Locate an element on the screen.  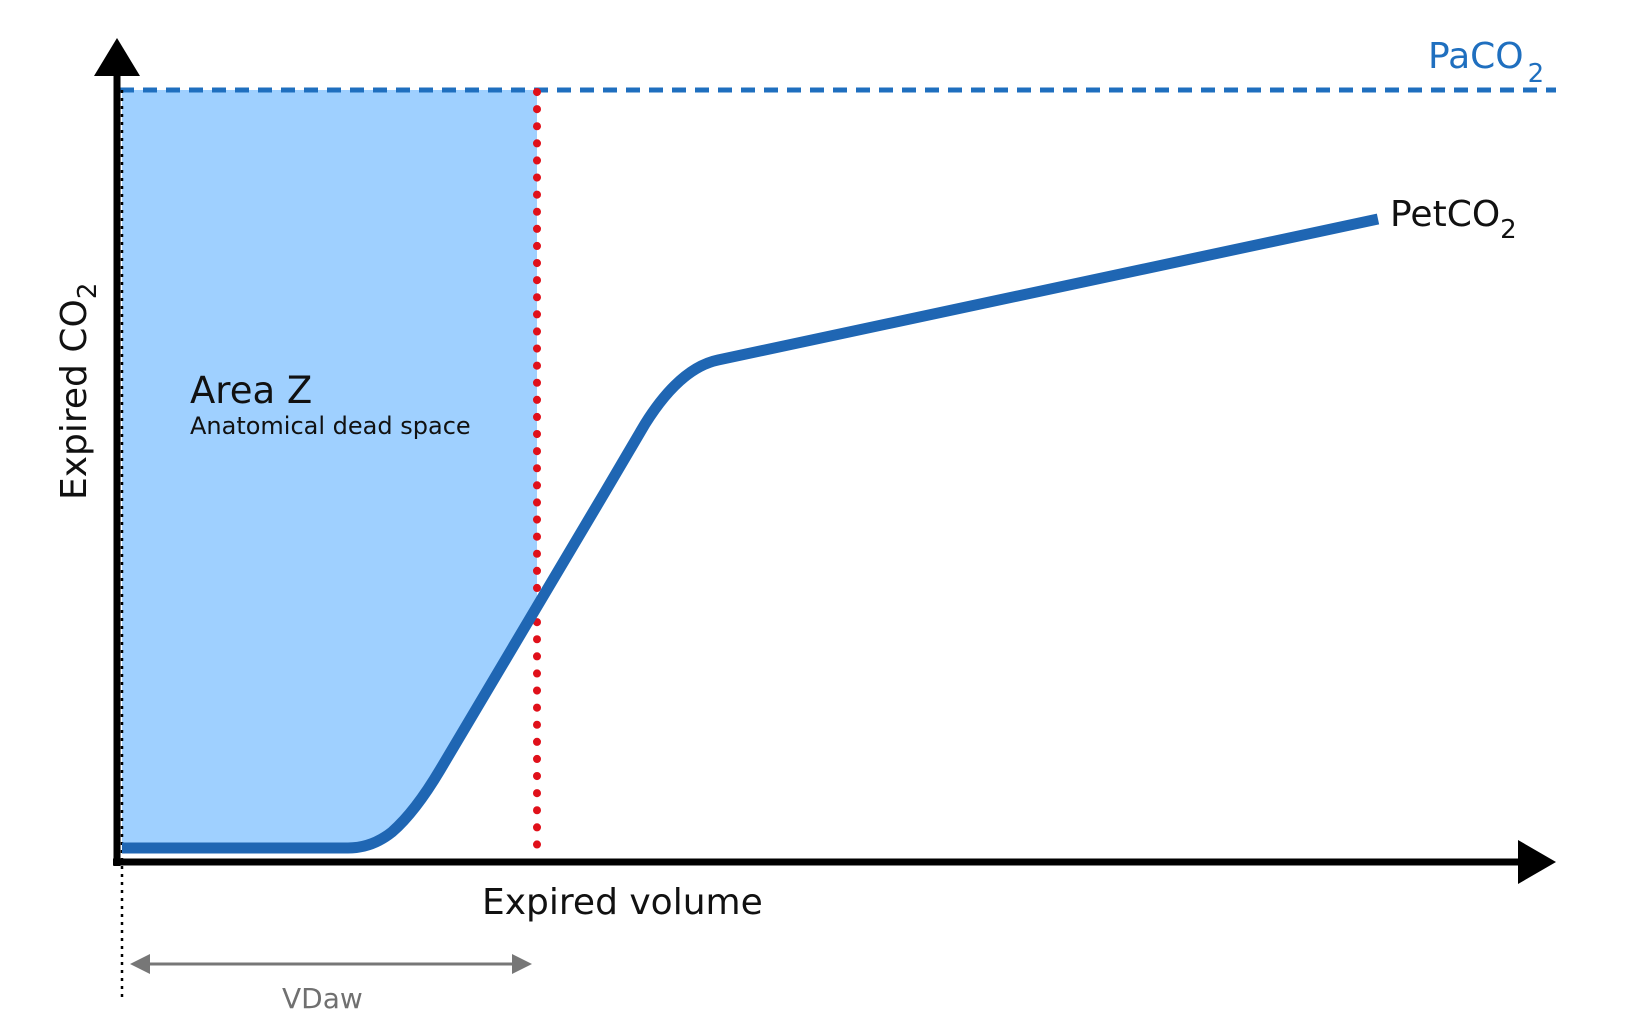
x-axis-label: Expired volume is located at coordinates (622, 902).